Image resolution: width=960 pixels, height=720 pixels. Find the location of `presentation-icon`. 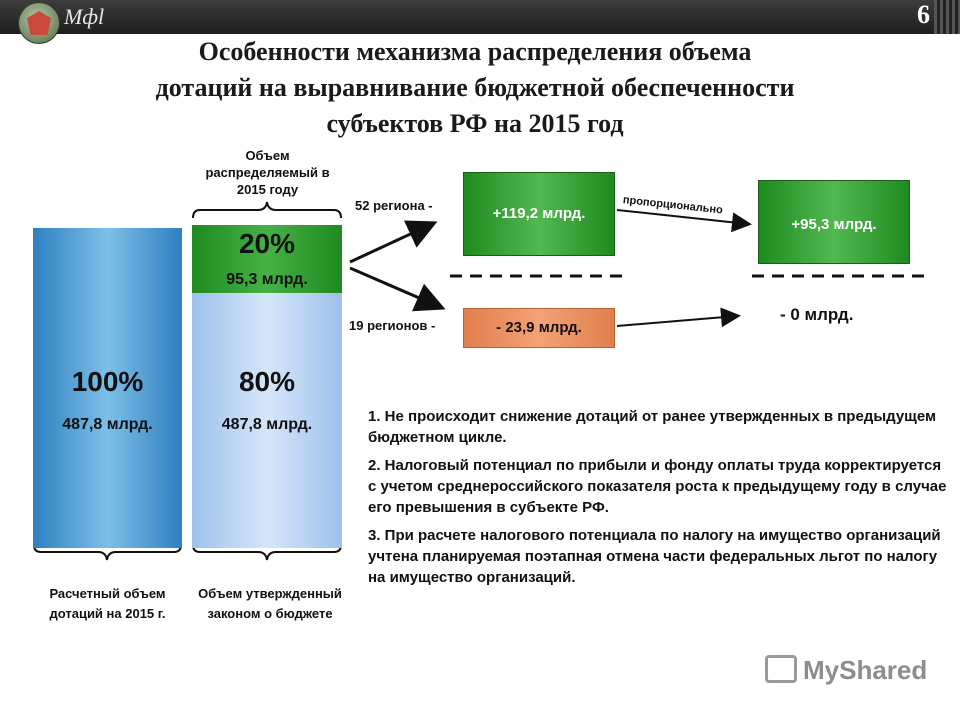

presentation-icon is located at coordinates (781, 669).